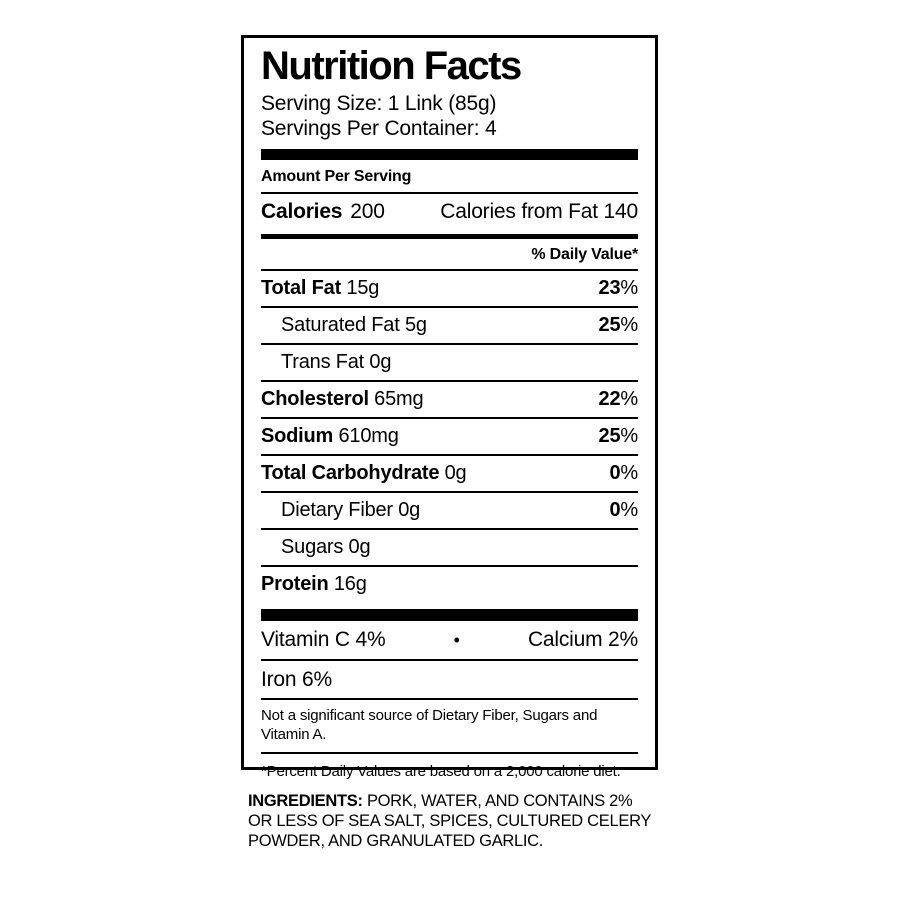 The image size is (900, 900). Describe the element at coordinates (391, 66) in the screenshot. I see `label-title: Nutrition Facts` at that location.